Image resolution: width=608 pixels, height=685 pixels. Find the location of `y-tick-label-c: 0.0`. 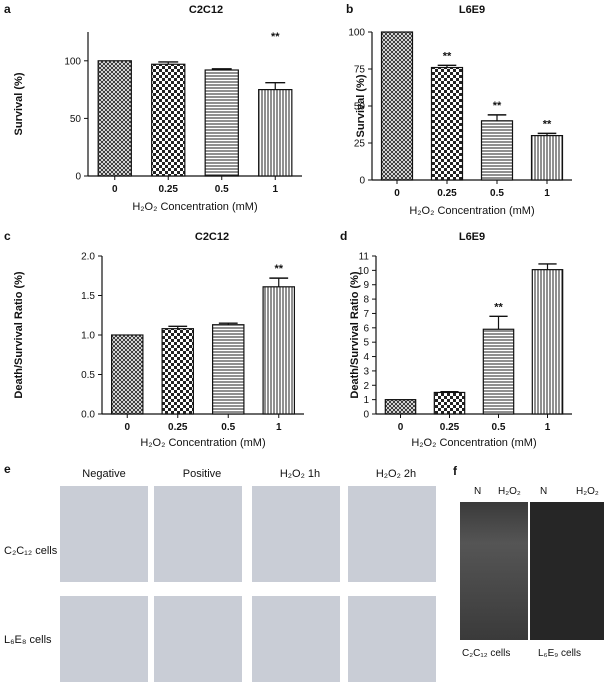

y-tick-label-c: 0.0 is located at coordinates (88, 415).